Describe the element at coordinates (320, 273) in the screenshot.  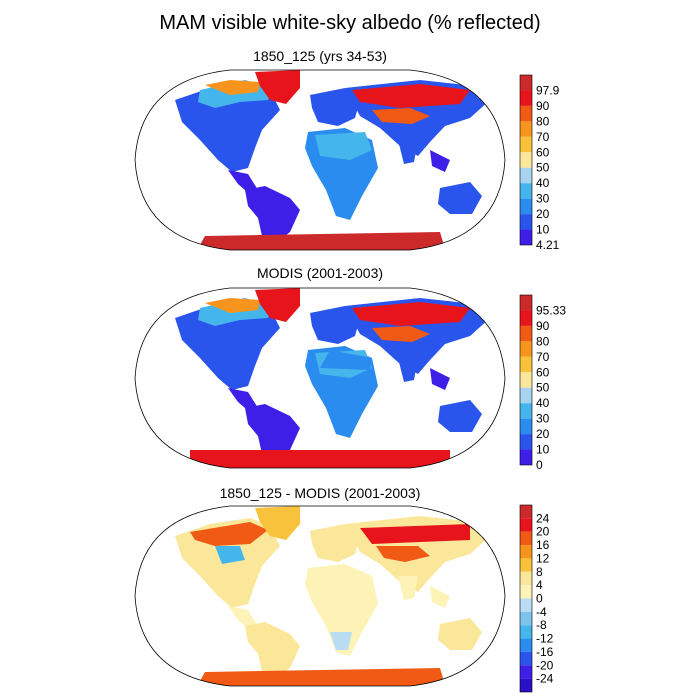
I see `panel-2-title: MODIS (2001-2003)` at that location.